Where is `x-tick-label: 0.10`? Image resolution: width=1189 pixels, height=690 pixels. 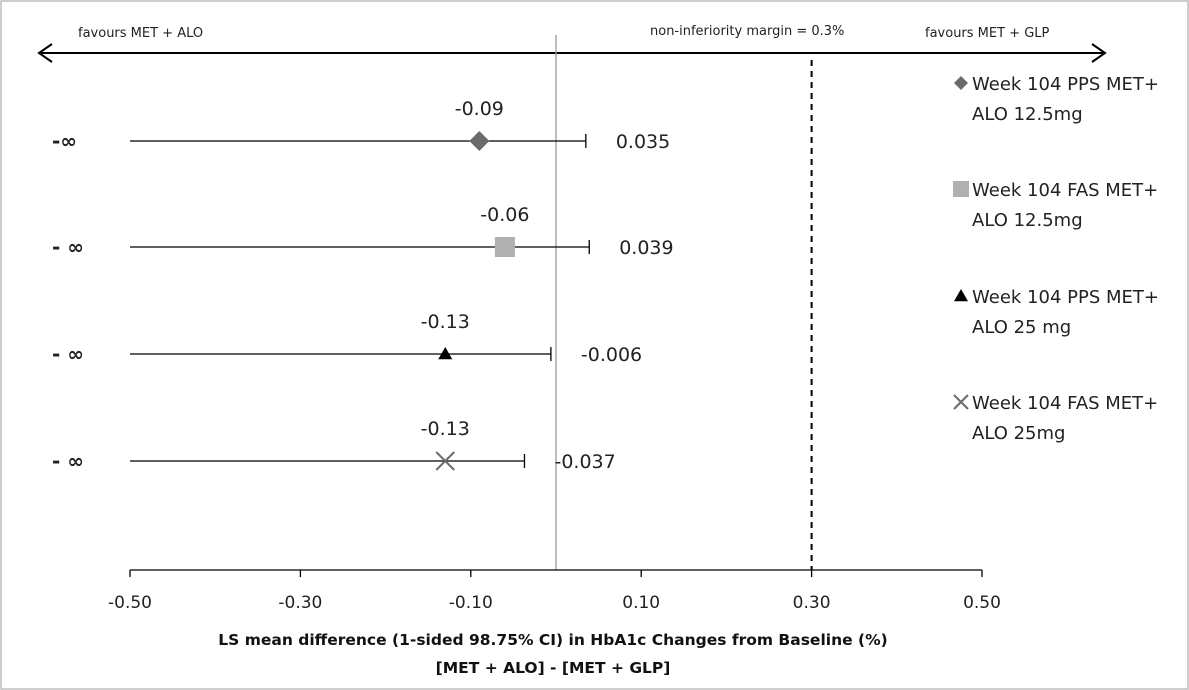
x-tick-label: 0.10 is located at coordinates (641, 603).